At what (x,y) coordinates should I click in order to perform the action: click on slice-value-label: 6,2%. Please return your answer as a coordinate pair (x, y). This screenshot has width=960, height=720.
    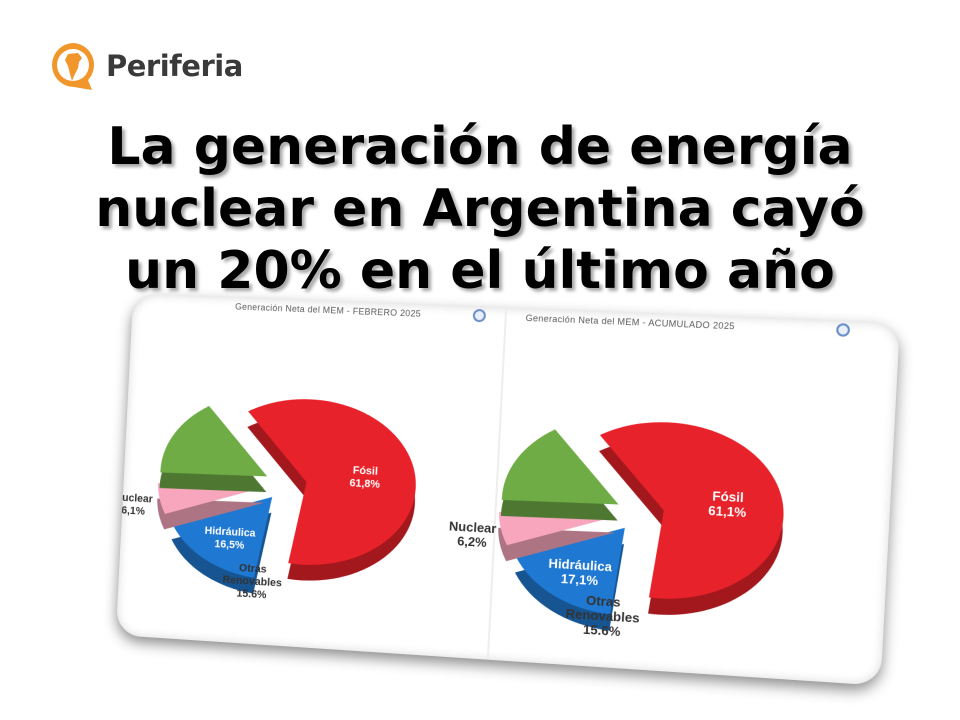
    Looking at the image, I should click on (472, 541).